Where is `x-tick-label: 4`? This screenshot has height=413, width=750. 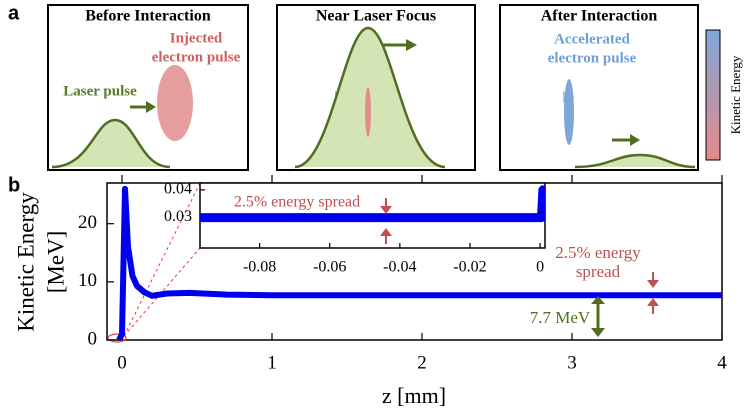
x-tick-label: 4 is located at coordinates (722, 362).